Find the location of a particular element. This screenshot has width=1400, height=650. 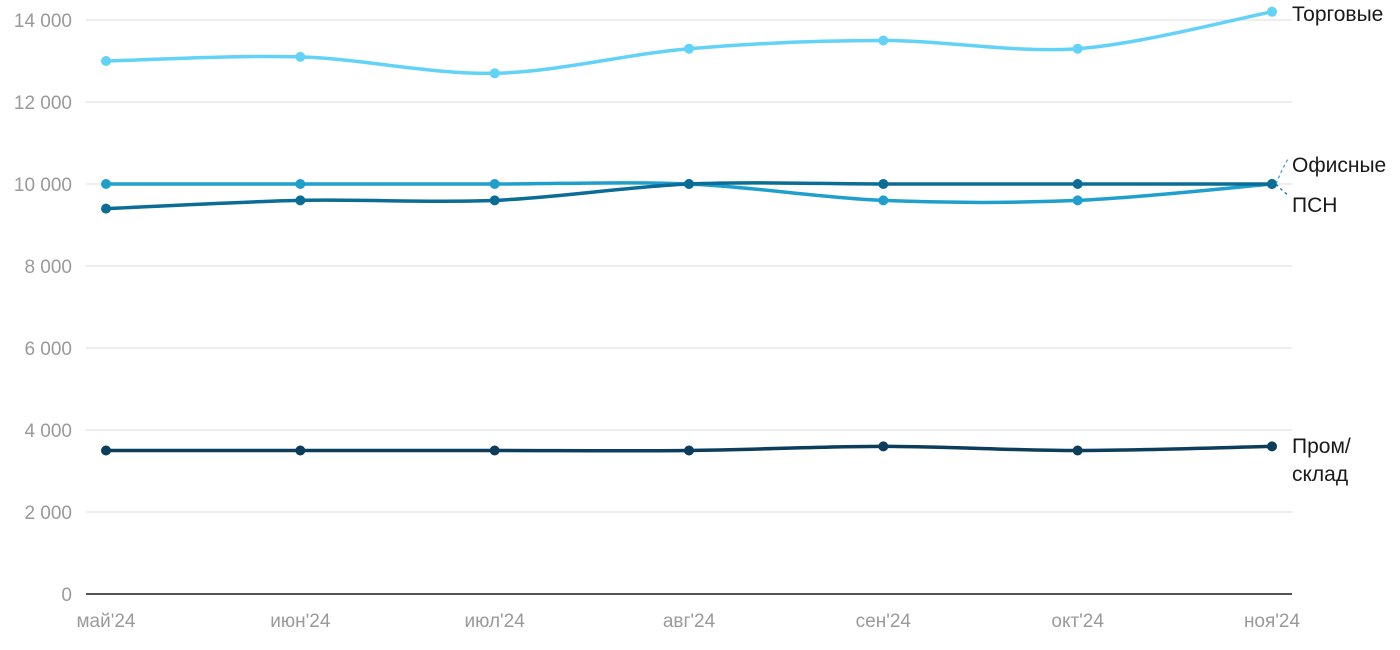

series-1-label-leader is located at coordinates (1282, 171).